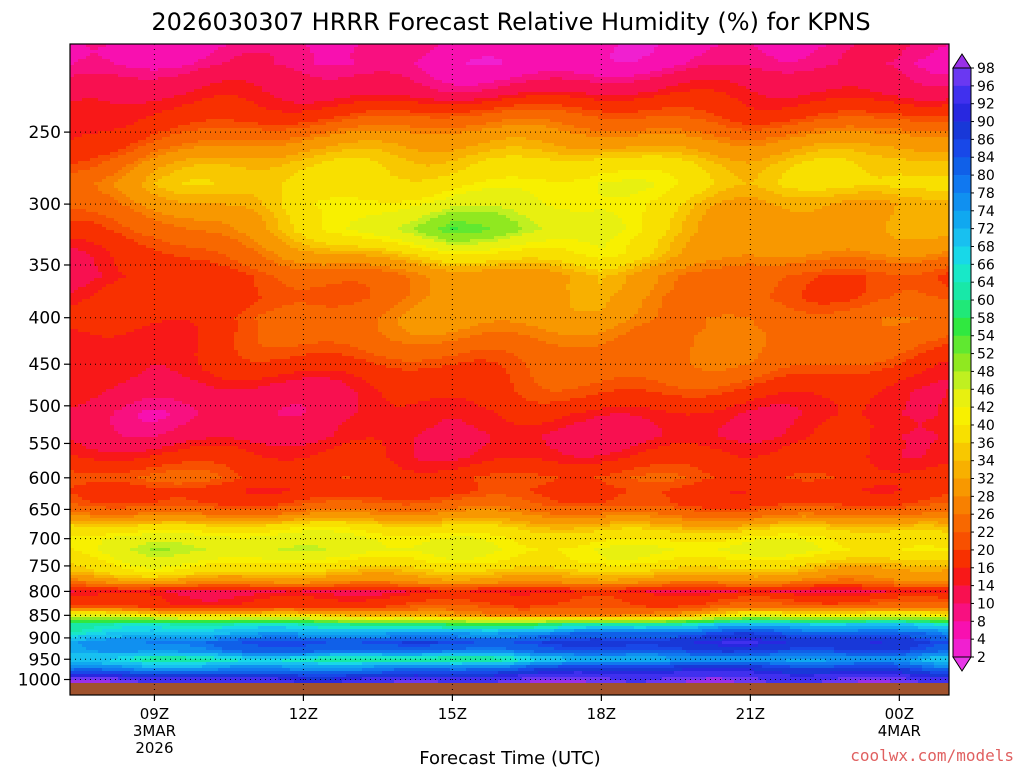 This screenshot has height=768, width=1024. I want to click on y-tick-label: 950, so click(45, 660).